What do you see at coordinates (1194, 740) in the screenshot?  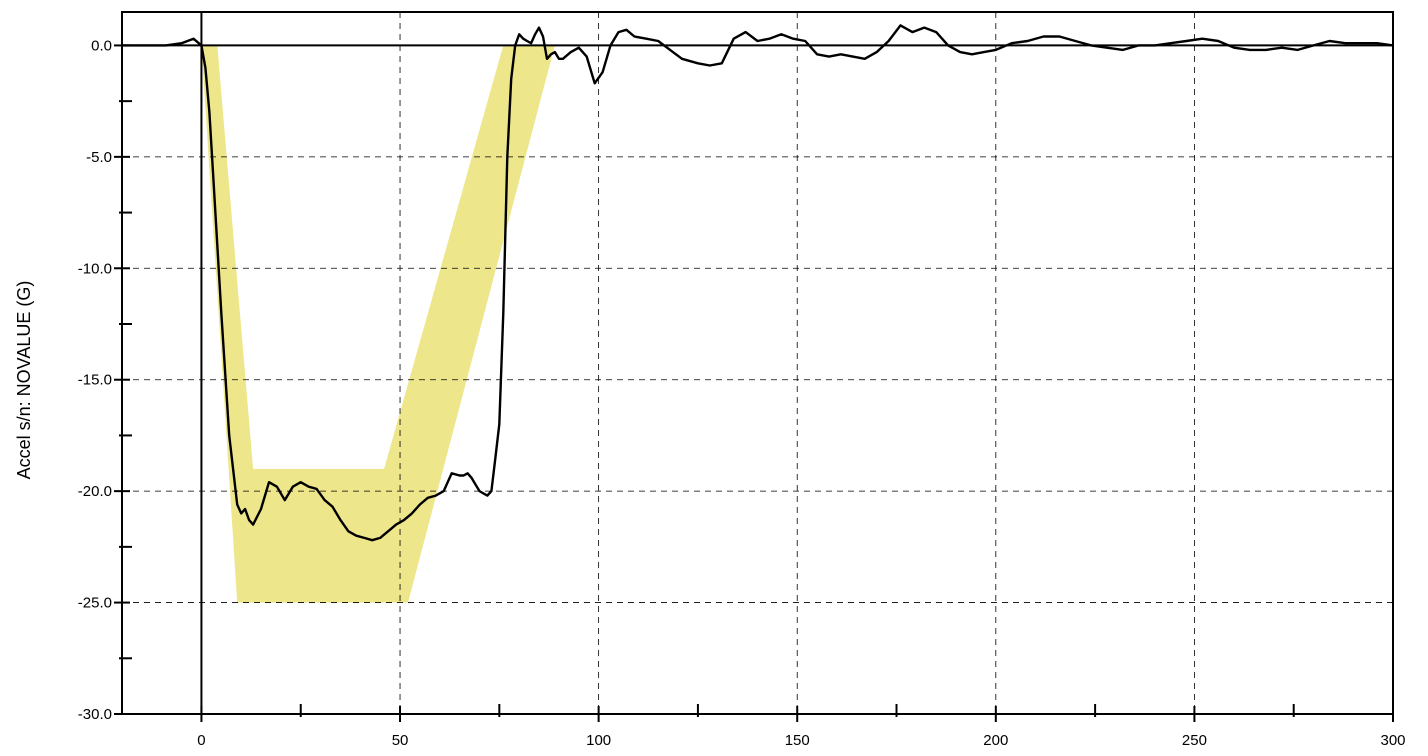 I see `x-tick-label: 250` at bounding box center [1194, 740].